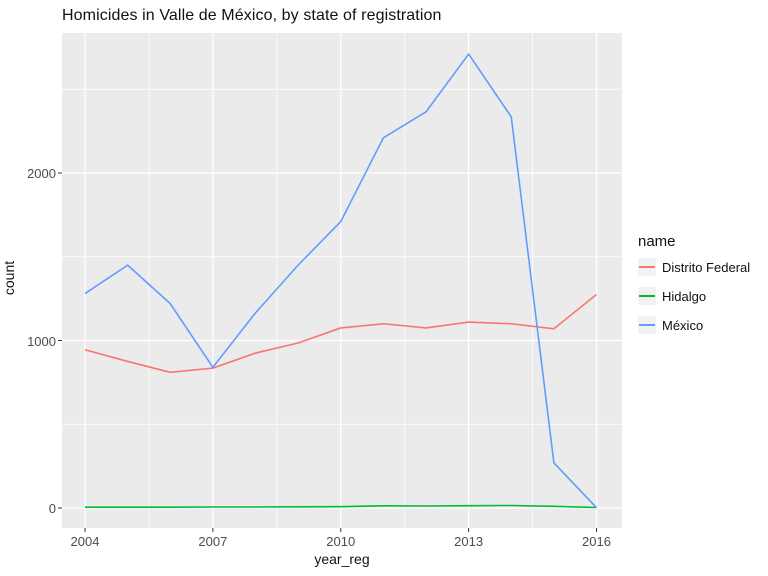 The image size is (768, 576). I want to click on y-axis-title: count, so click(9, 278).